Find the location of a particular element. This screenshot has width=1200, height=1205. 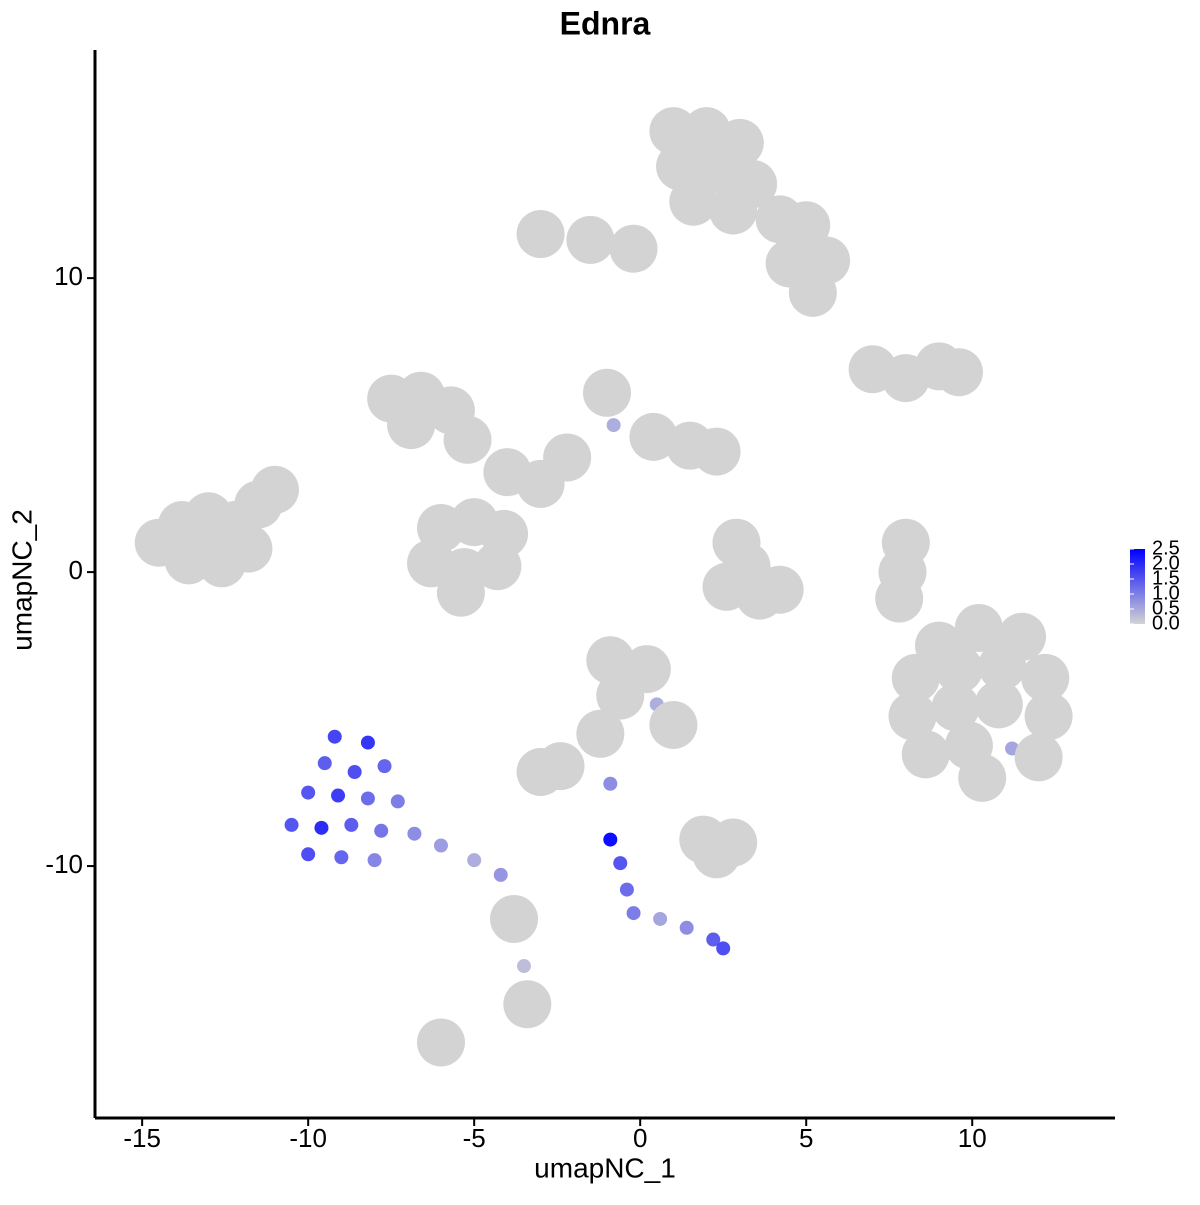

x-tick-label: 5 is located at coordinates (806, 1138).